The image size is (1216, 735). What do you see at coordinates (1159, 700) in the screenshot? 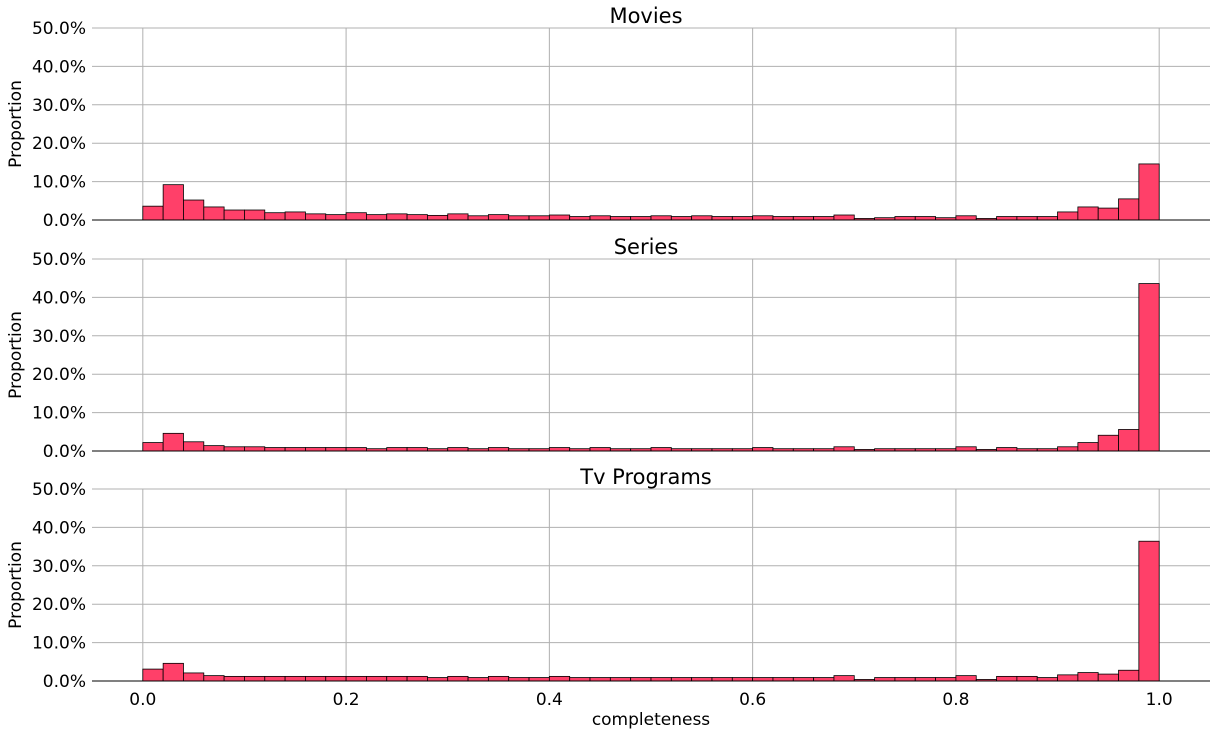
I see `x-tick-label: 1.0` at bounding box center [1159, 700].